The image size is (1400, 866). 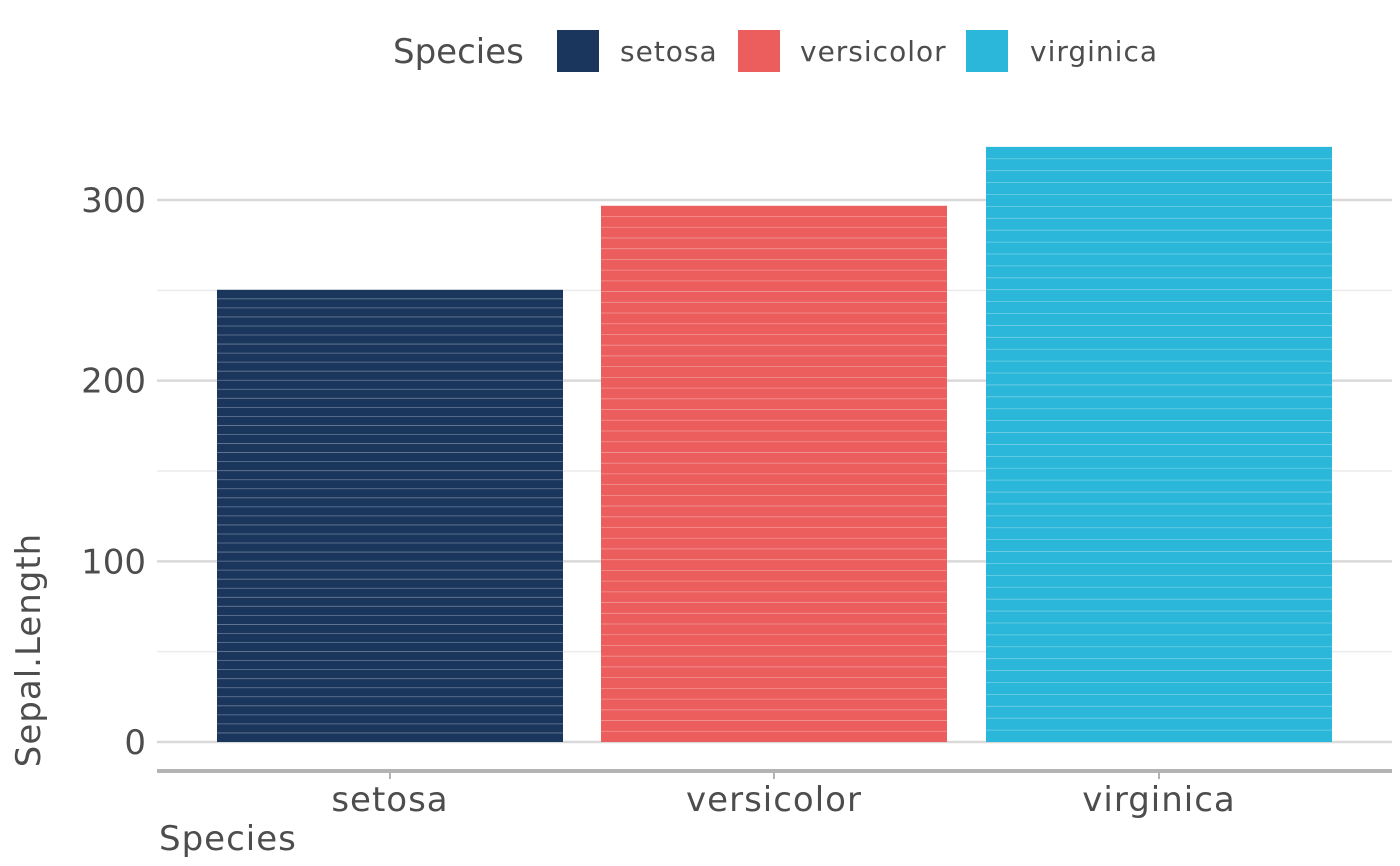 I want to click on legend-swatch-virginica, so click(x=987, y=51).